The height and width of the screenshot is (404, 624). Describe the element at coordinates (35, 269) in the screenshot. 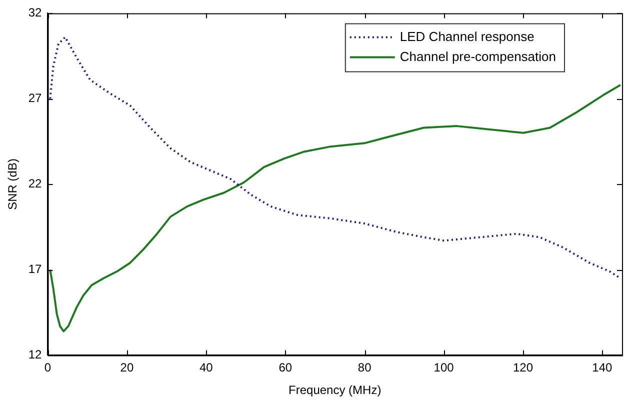

I see `y-tick-label: 17` at that location.